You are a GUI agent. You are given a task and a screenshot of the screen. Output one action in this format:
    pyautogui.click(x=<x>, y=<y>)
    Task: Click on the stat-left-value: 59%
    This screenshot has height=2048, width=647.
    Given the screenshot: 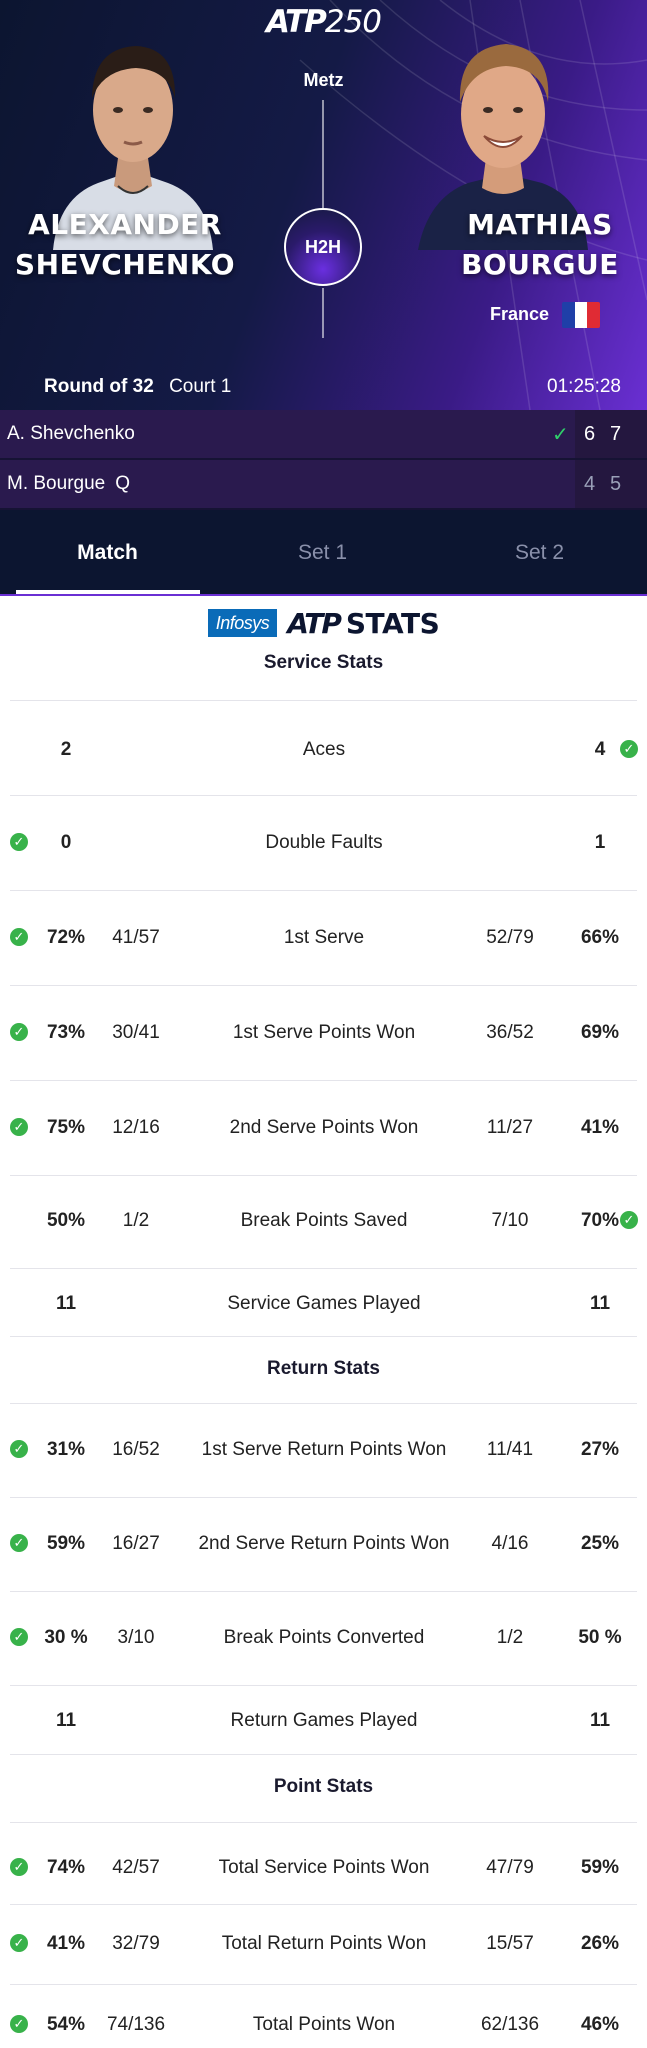 What is the action you would take?
    pyautogui.click(x=66, y=1543)
    